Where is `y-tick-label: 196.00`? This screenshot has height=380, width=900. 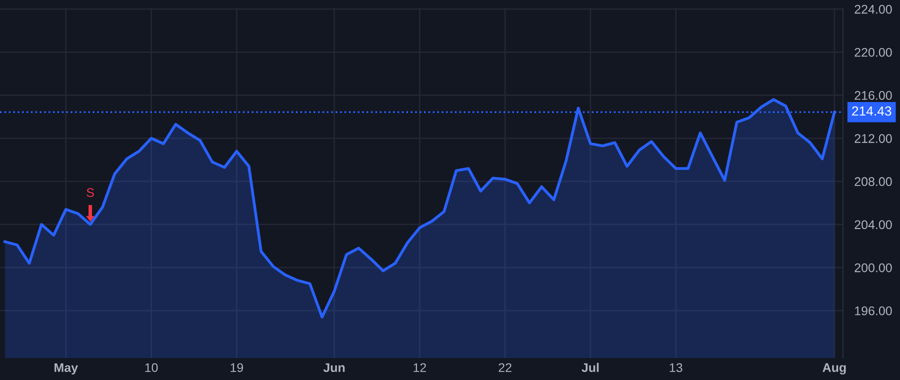
y-tick-label: 196.00 is located at coordinates (873, 311).